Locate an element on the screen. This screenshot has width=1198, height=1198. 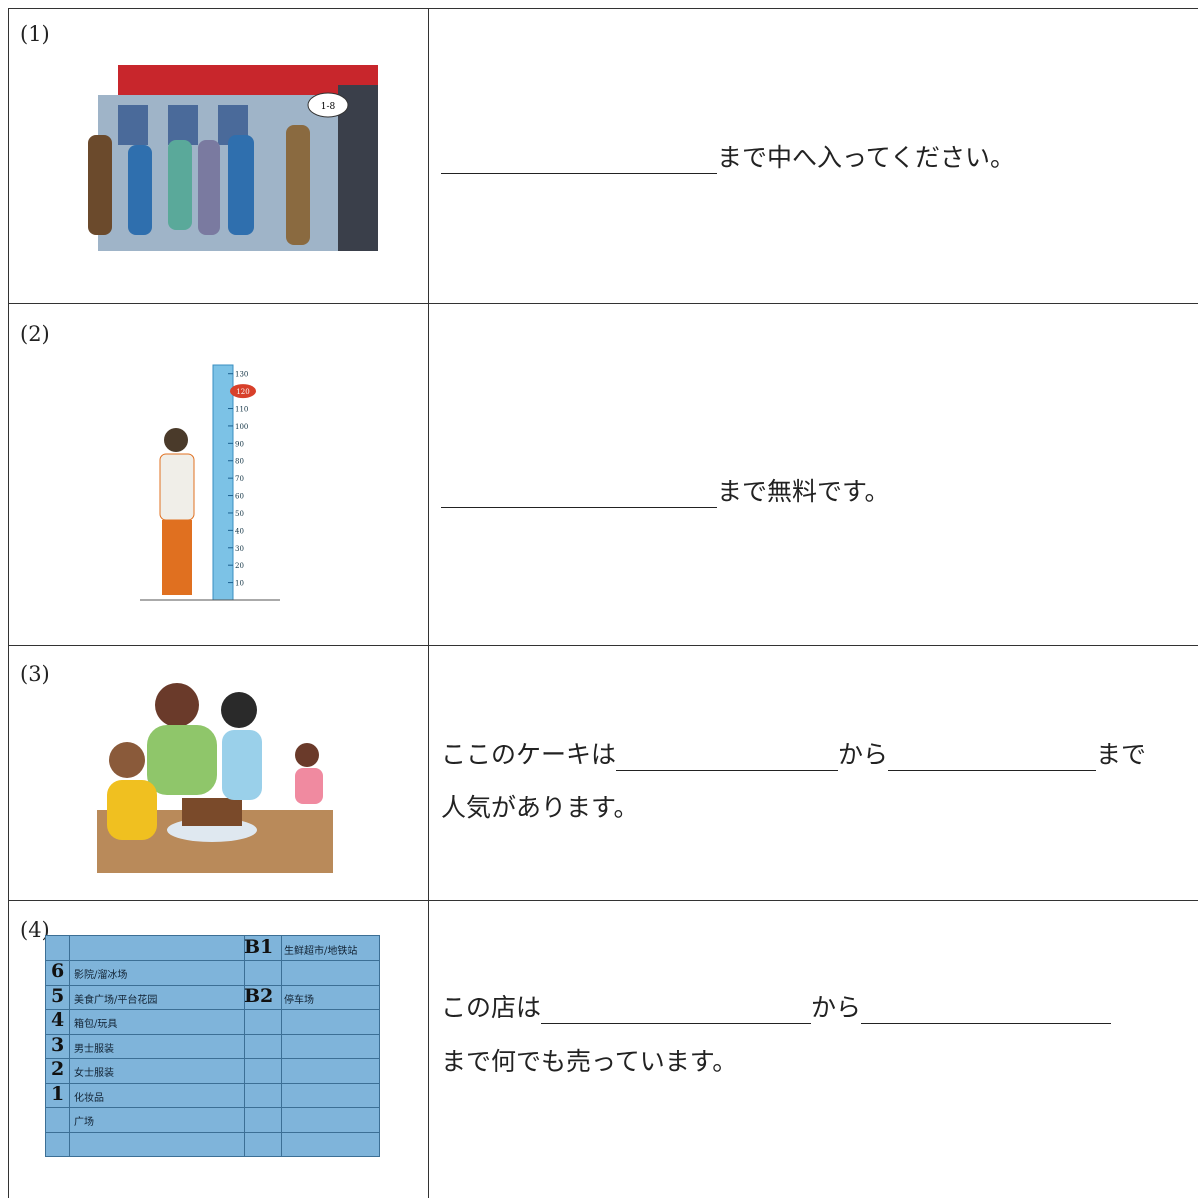
ruler-marker-label: 120 is located at coordinates (242, 392).